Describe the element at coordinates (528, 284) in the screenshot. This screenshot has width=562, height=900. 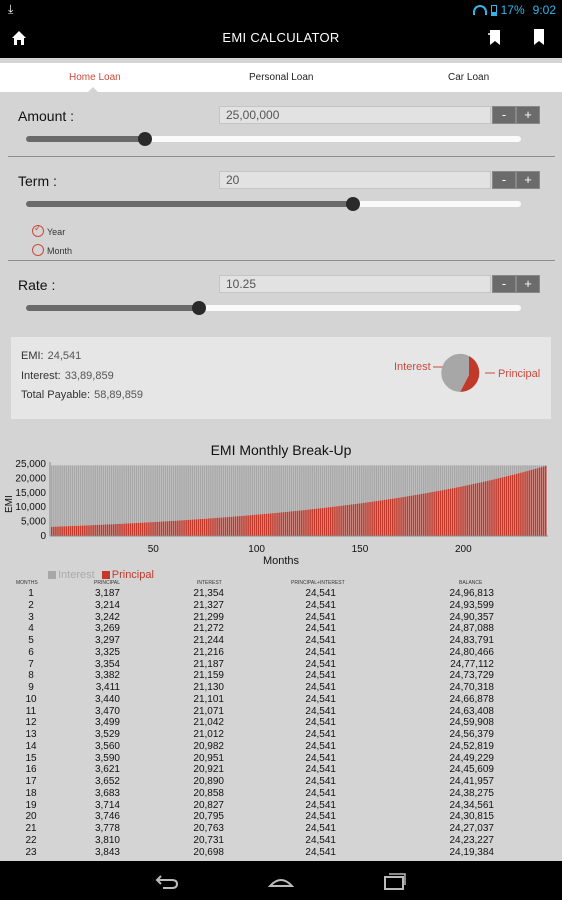
I see `rate-plus-button: +` at that location.